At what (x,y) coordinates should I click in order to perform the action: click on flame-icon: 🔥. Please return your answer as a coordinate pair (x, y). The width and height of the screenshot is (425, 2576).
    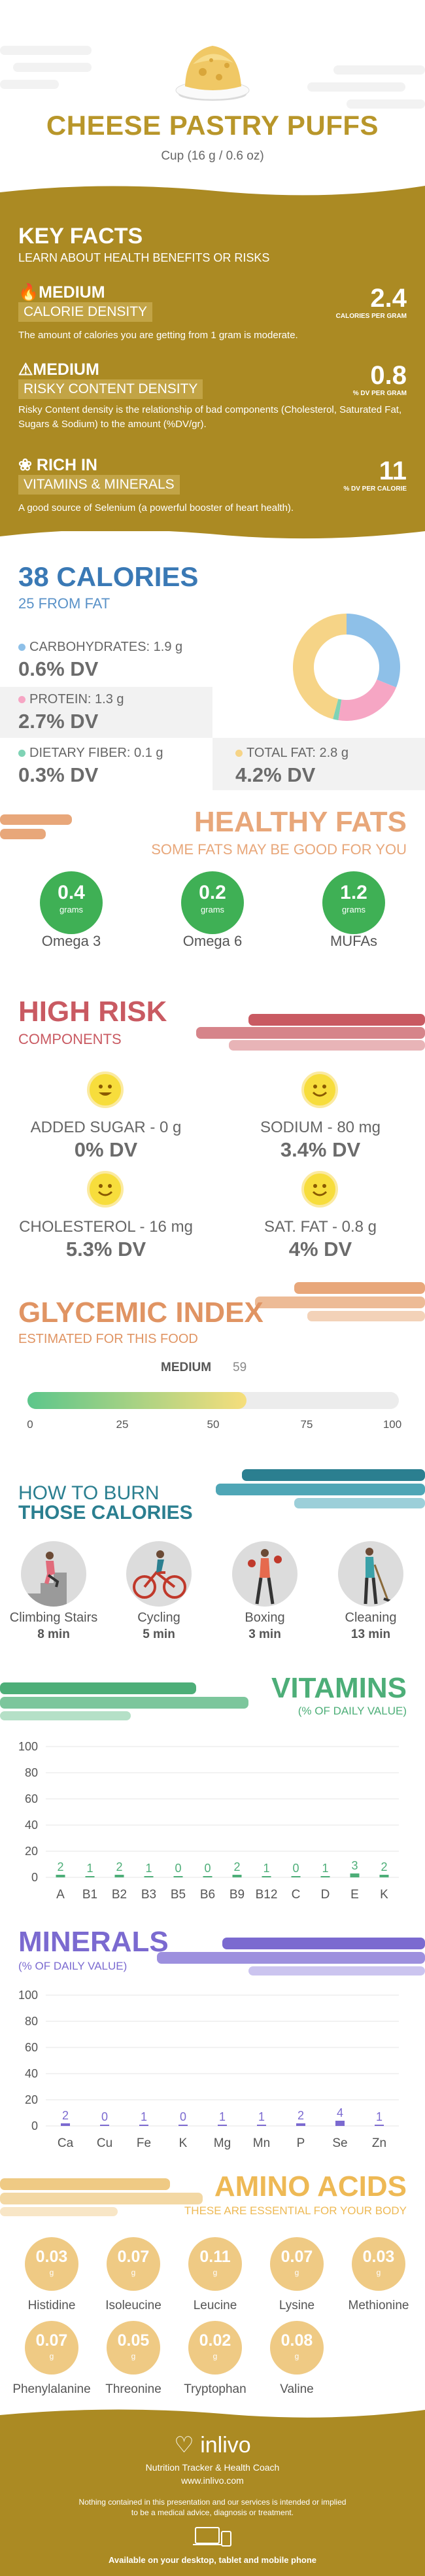
    Looking at the image, I should click on (28, 292).